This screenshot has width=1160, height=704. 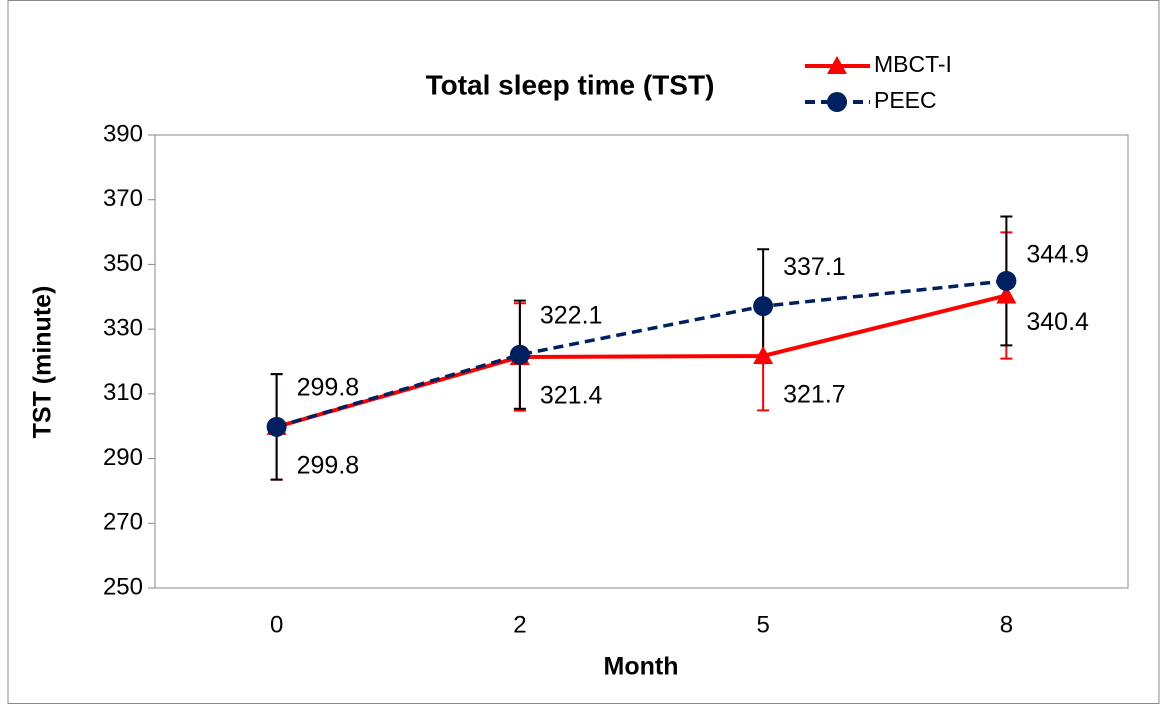 What do you see at coordinates (571, 396) in the screenshot?
I see `data-label: 321.4` at bounding box center [571, 396].